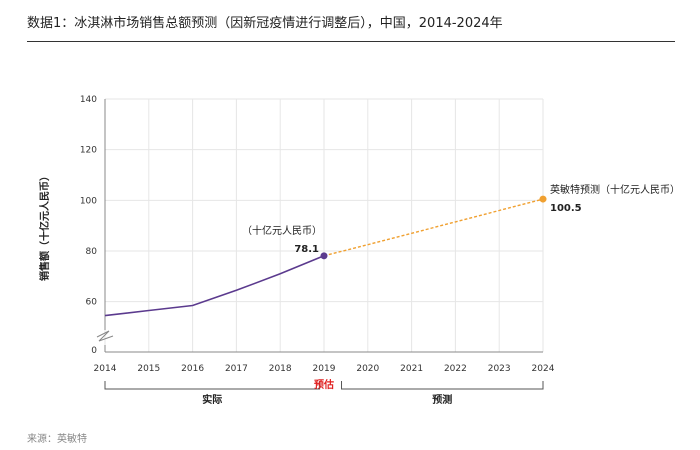  I want to click on y-tick-label: 100, so click(88, 201).